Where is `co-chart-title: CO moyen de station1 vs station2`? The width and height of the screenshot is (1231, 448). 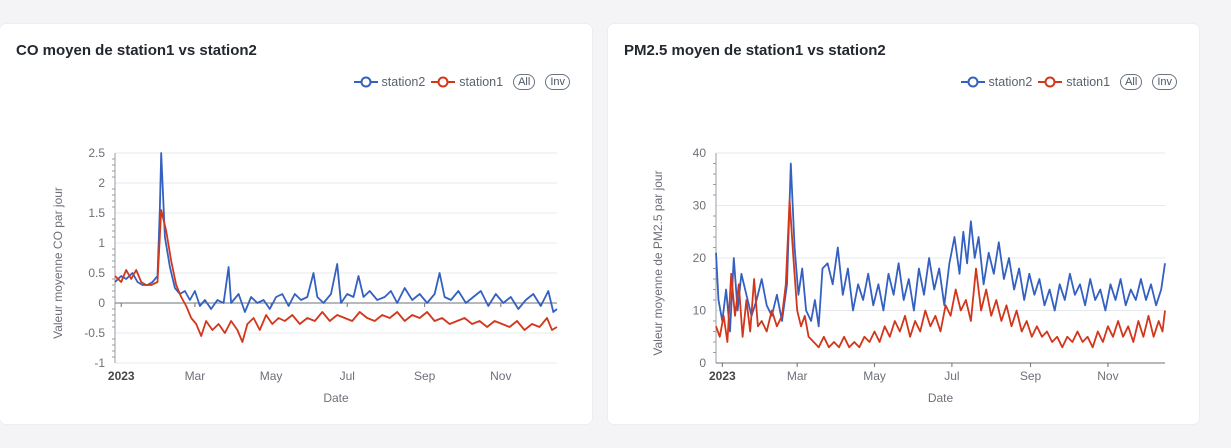
co-chart-title: CO moyen de station1 vs station2 is located at coordinates (136, 50).